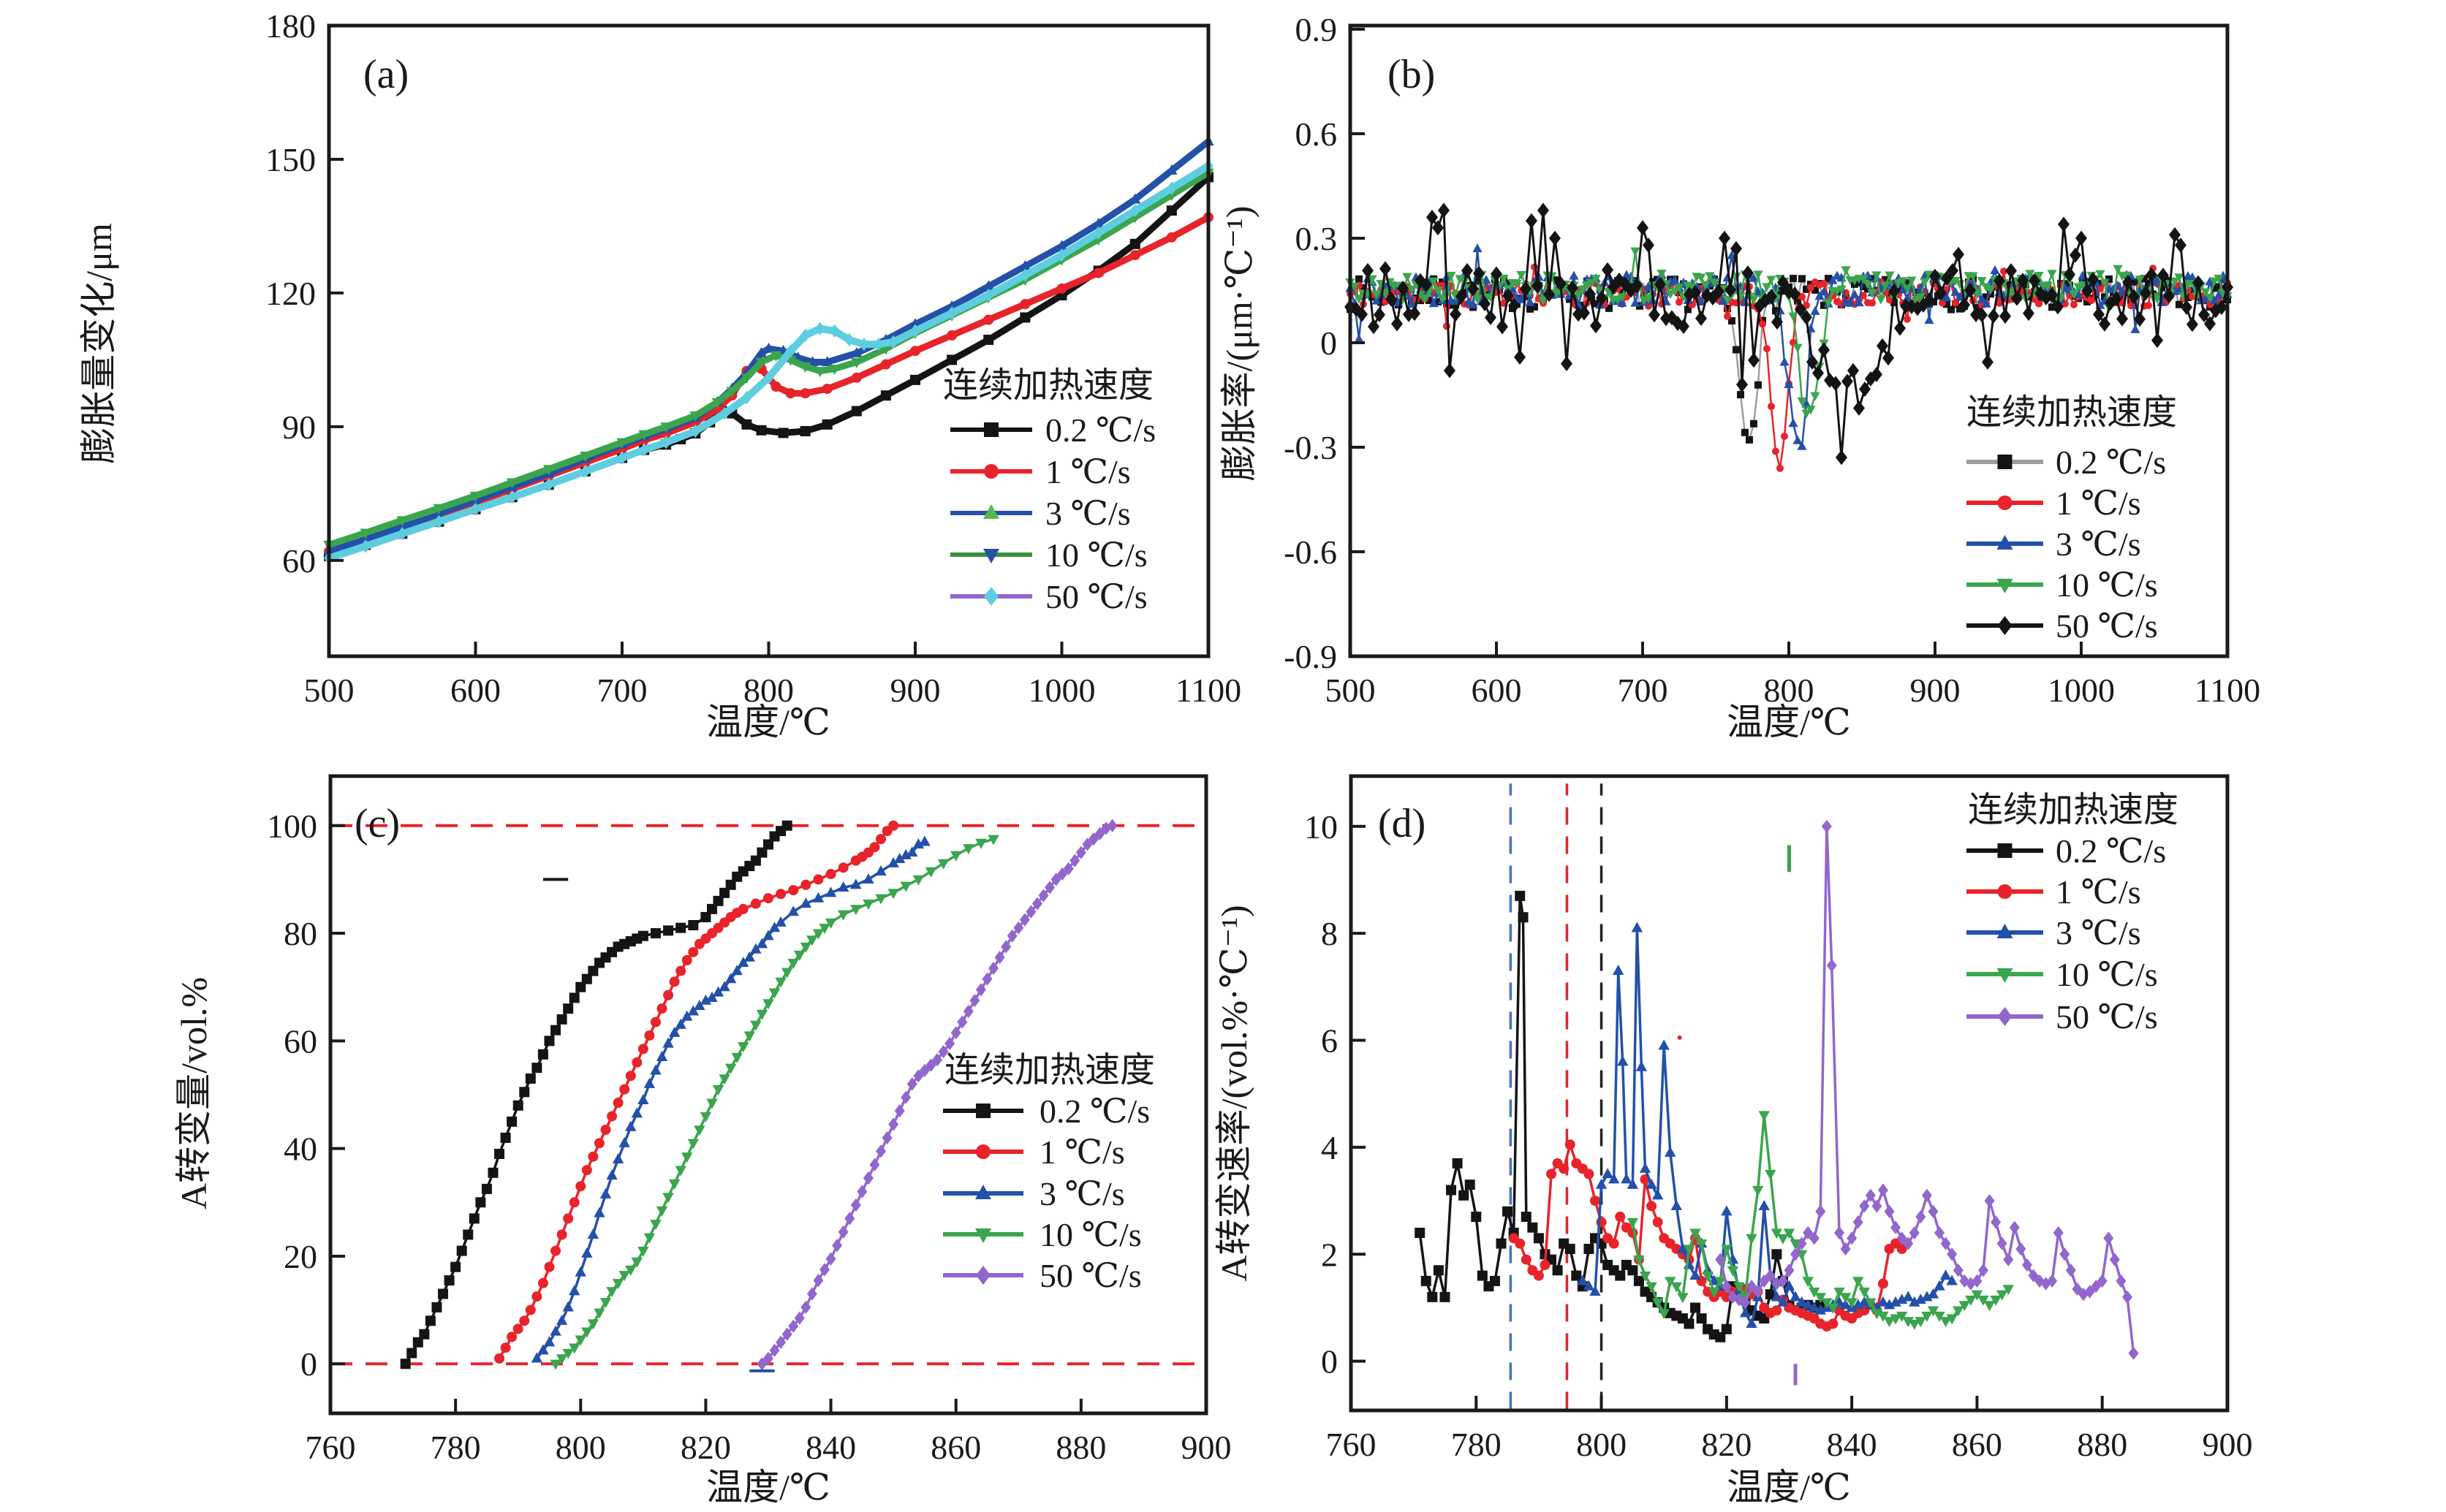 Image resolution: width=2446 pixels, height=1512 pixels. What do you see at coordinates (1329, 933) in the screenshot?
I see `y-tick-label: 8` at bounding box center [1329, 933].